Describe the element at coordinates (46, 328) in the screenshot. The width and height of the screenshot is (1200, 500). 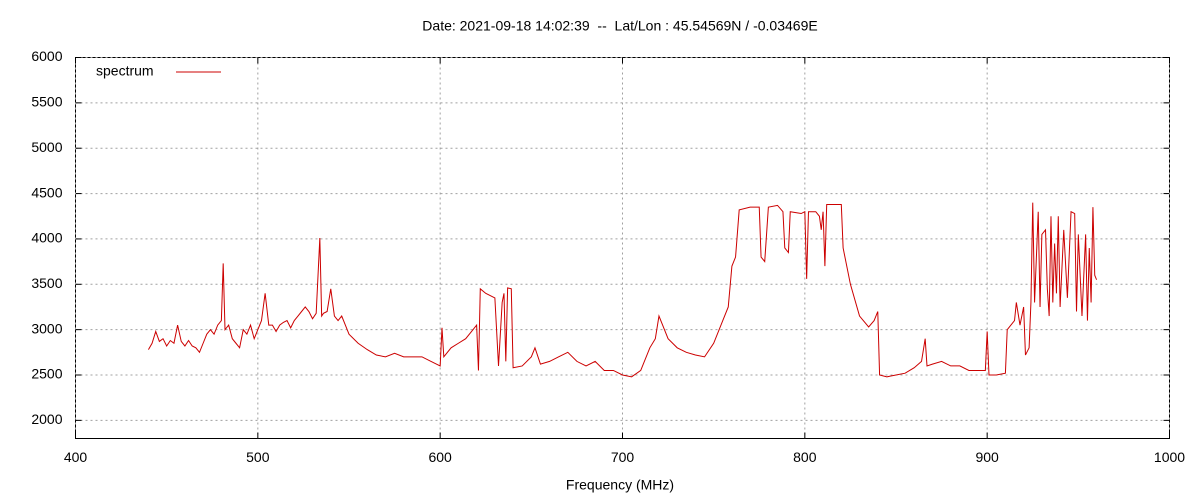
I see `y-tick-label: 3000` at that location.